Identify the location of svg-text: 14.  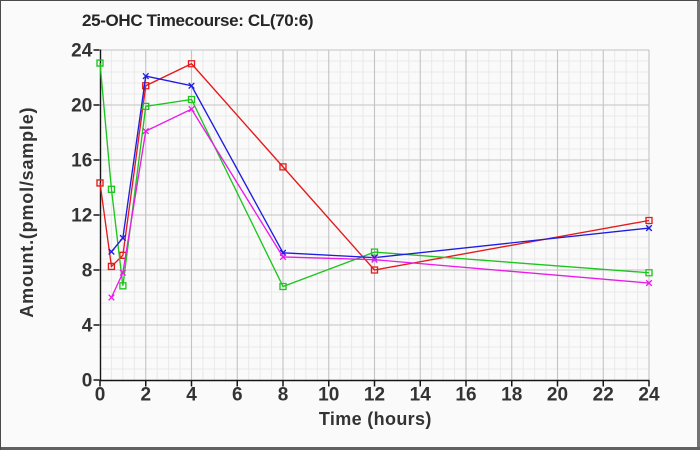
(421, 395).